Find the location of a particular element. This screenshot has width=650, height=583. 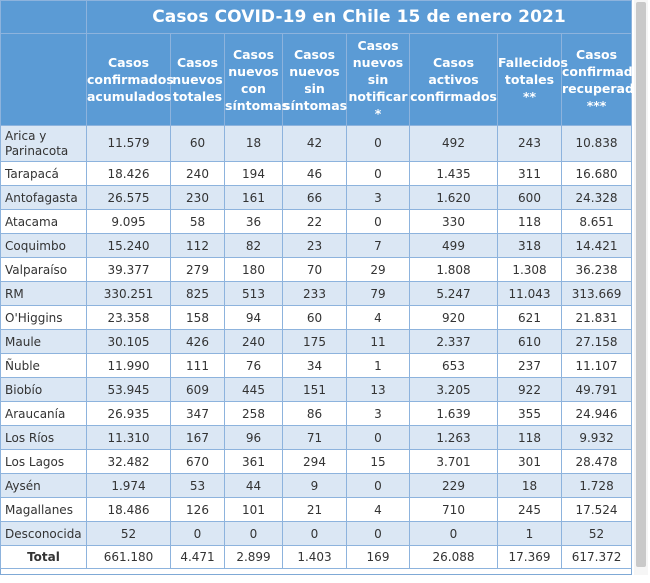

table-cell: 499 is located at coordinates (453, 245).